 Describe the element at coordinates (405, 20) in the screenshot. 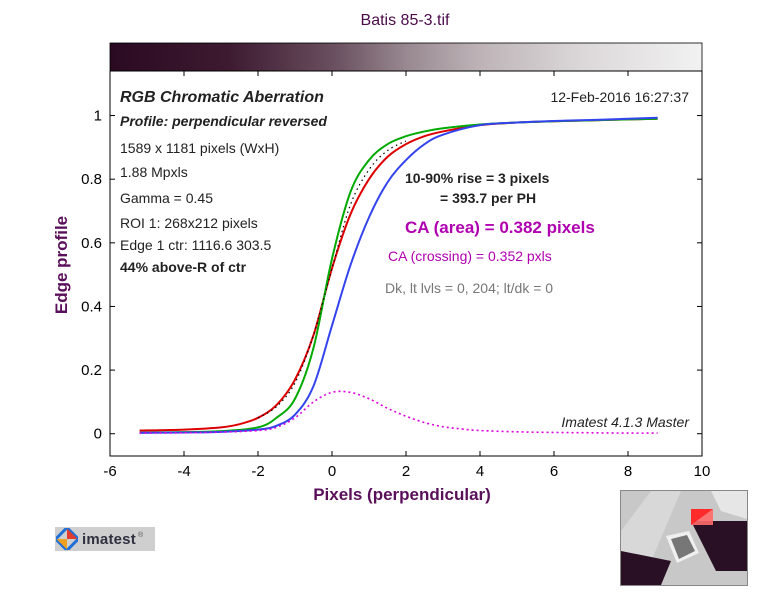

I see `chart-title: Batis 85-3.tif` at that location.